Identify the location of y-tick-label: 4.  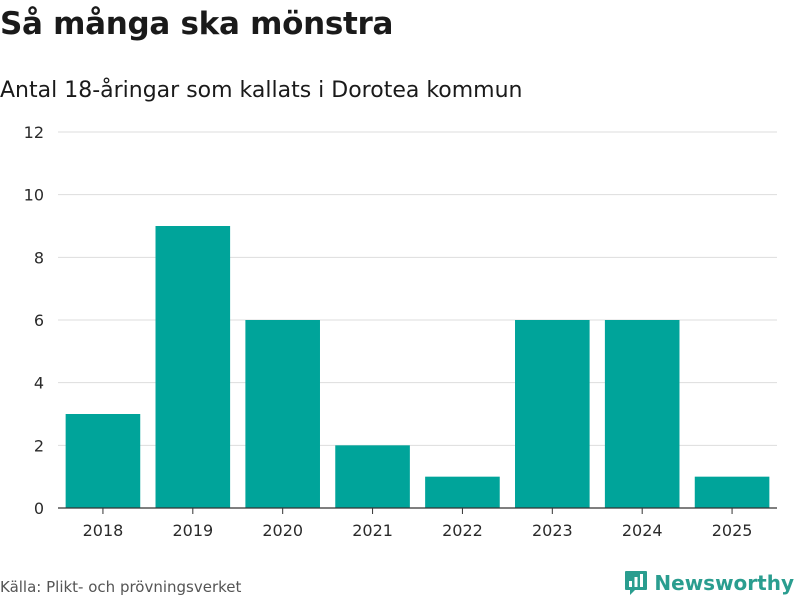
(39, 383).